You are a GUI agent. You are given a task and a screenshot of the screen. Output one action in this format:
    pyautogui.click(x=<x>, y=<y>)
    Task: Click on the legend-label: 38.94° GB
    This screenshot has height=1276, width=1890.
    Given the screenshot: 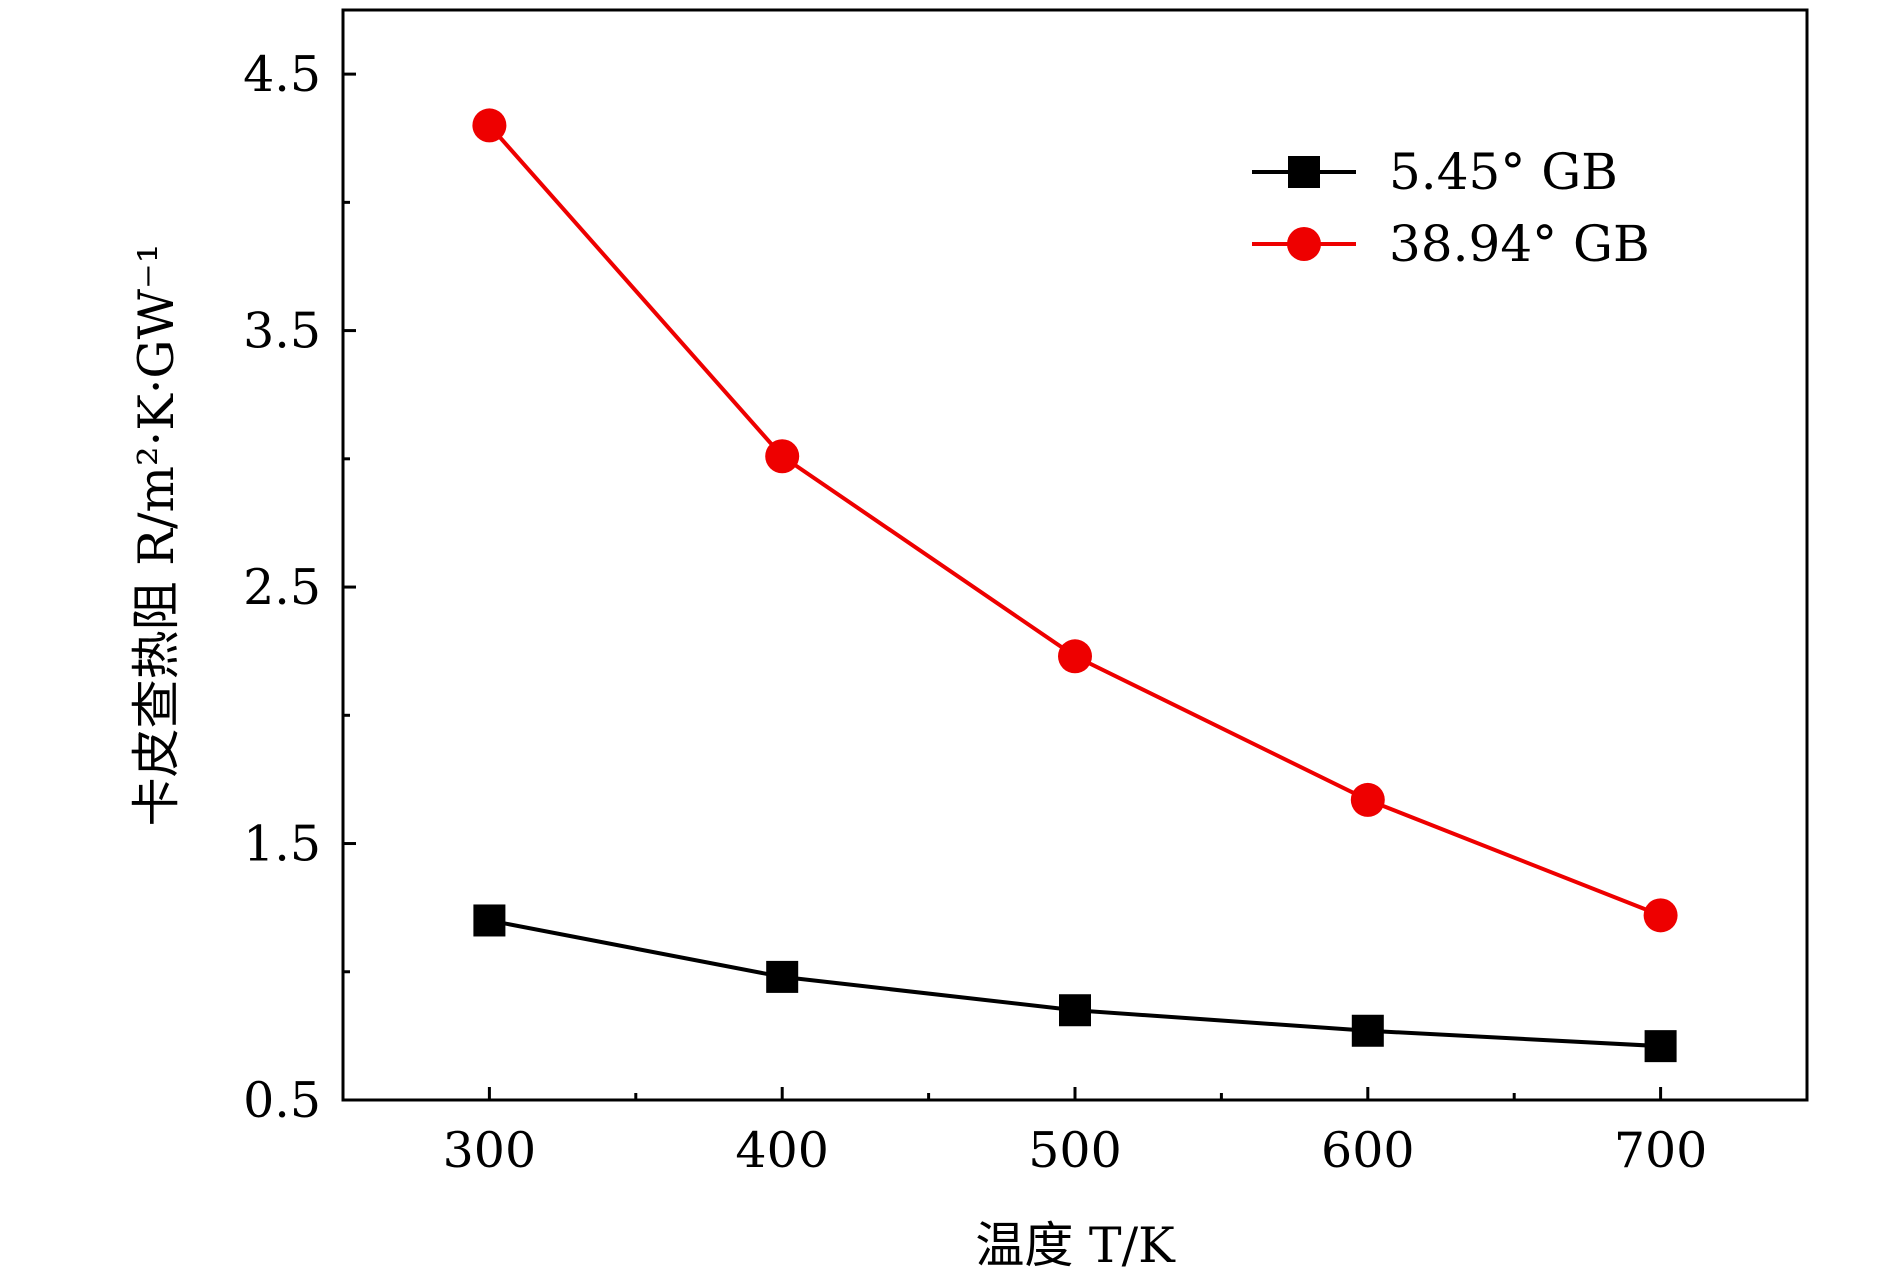 What is the action you would take?
    pyautogui.click(x=1519, y=244)
    